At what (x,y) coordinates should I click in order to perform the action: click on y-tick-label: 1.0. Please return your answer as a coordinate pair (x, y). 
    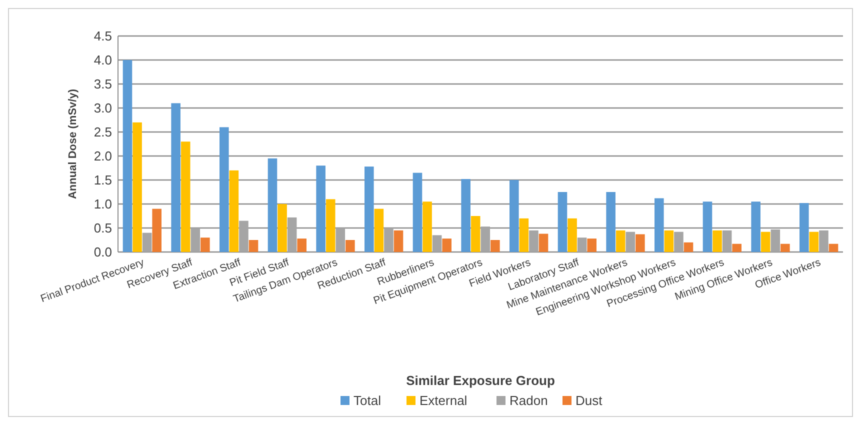
    Looking at the image, I should click on (103, 204).